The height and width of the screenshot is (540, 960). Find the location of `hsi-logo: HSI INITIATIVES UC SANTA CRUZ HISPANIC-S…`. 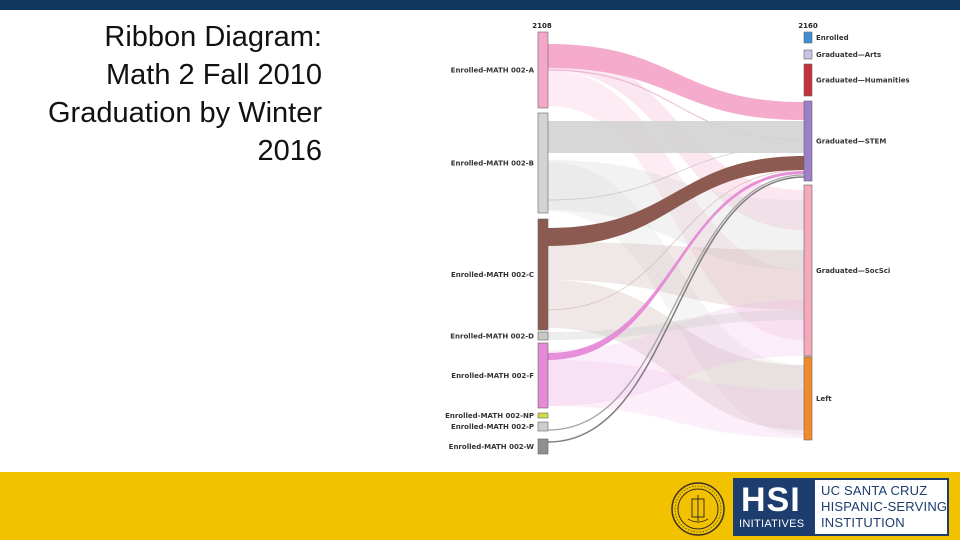

hsi-logo: HSI INITIATIVES UC SANTA CRUZ HISPANIC-S… is located at coordinates (841, 507).